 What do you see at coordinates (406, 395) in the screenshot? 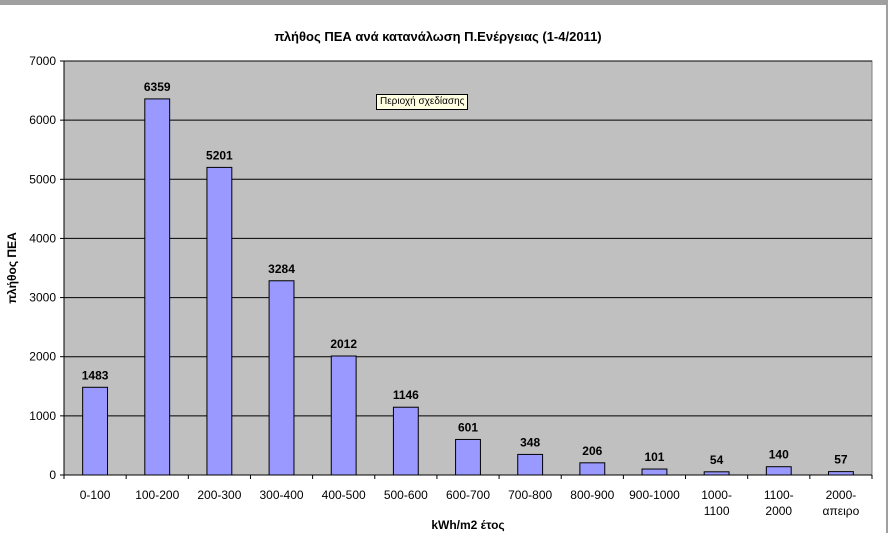
I see `data-label: 1146` at bounding box center [406, 395].